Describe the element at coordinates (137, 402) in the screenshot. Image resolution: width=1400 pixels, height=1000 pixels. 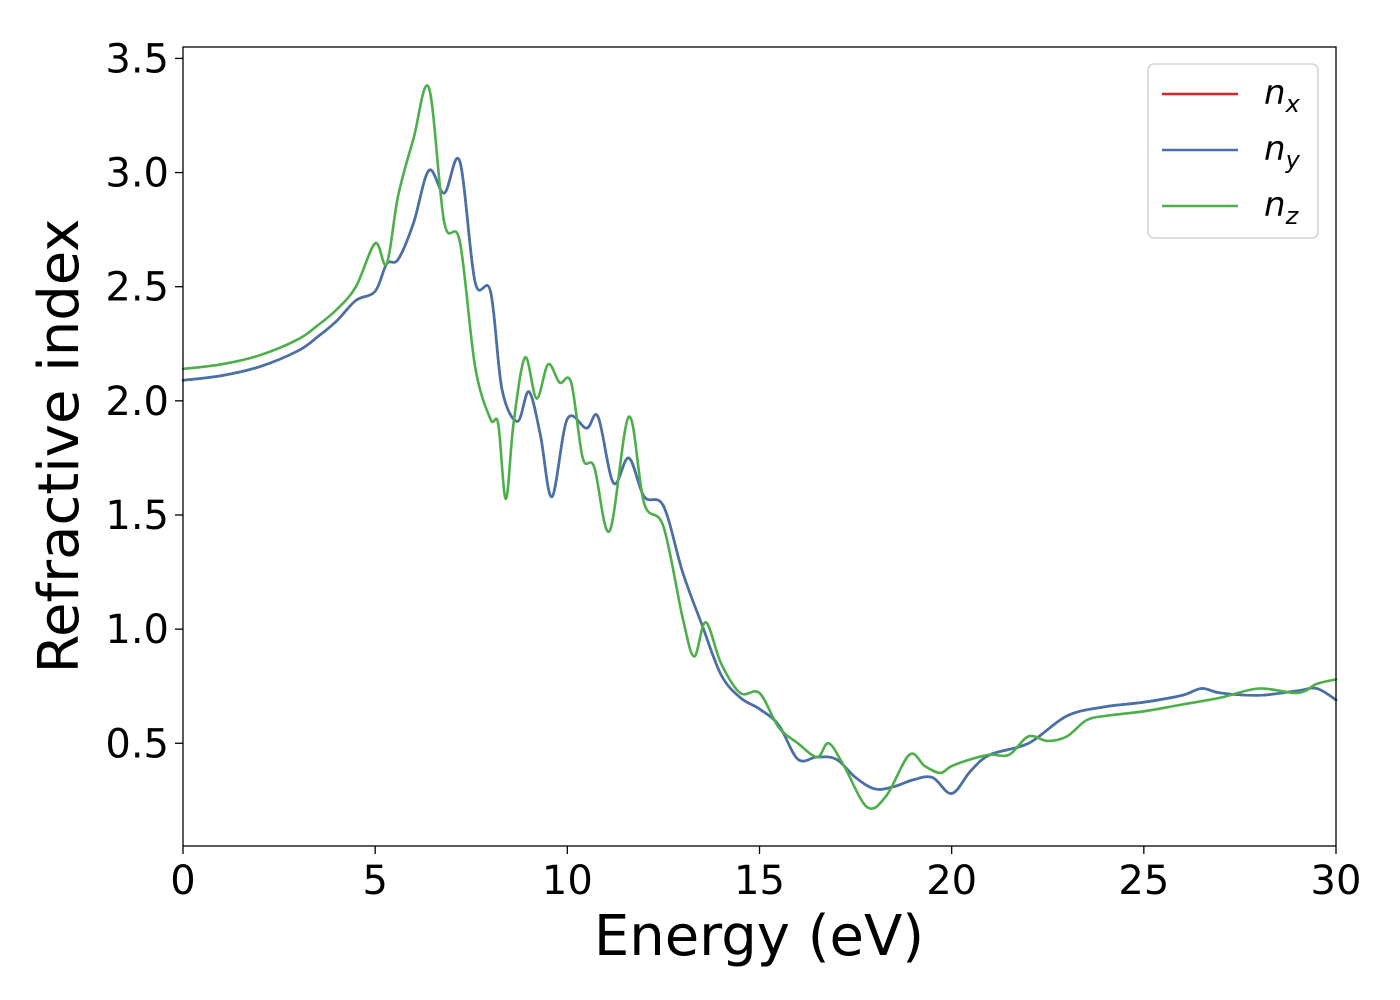
I see `y-tick-label: 2.0` at that location.